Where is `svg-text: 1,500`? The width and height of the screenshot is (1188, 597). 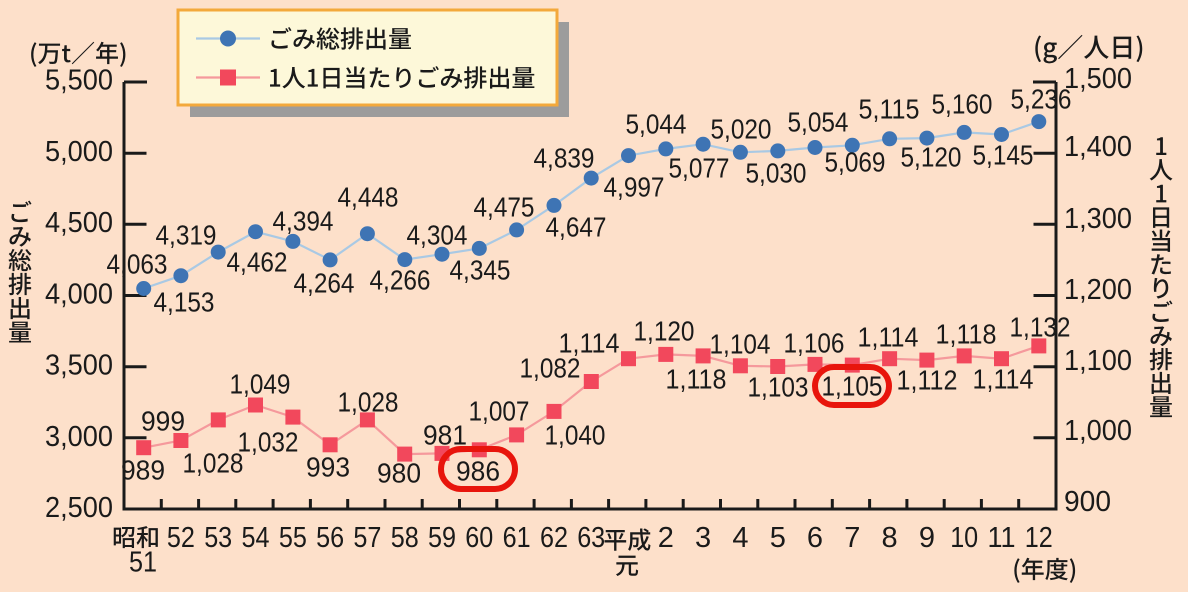
svg-text: 1,500 is located at coordinates (1098, 79).